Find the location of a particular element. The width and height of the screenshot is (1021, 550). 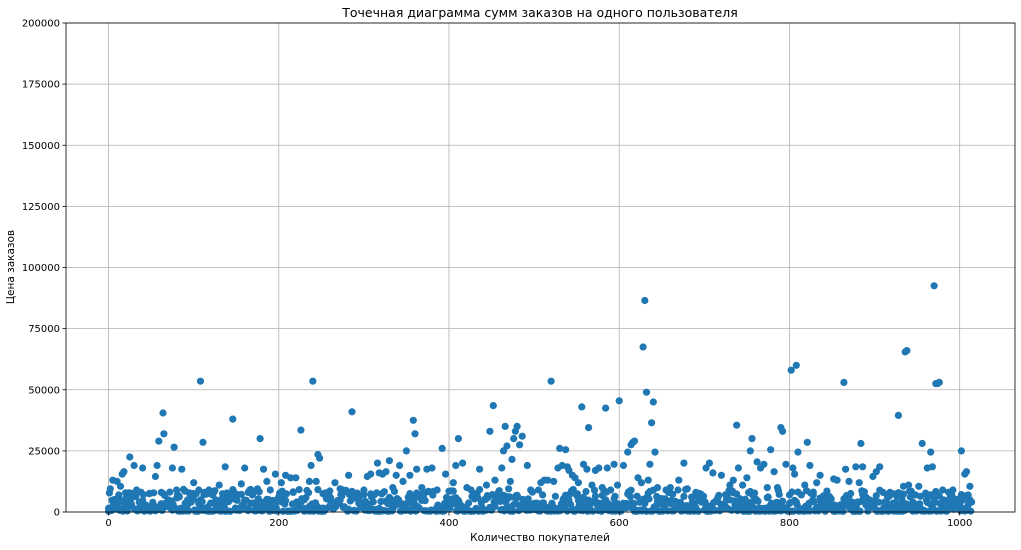

x-tick-label: 600 is located at coordinates (619, 523).